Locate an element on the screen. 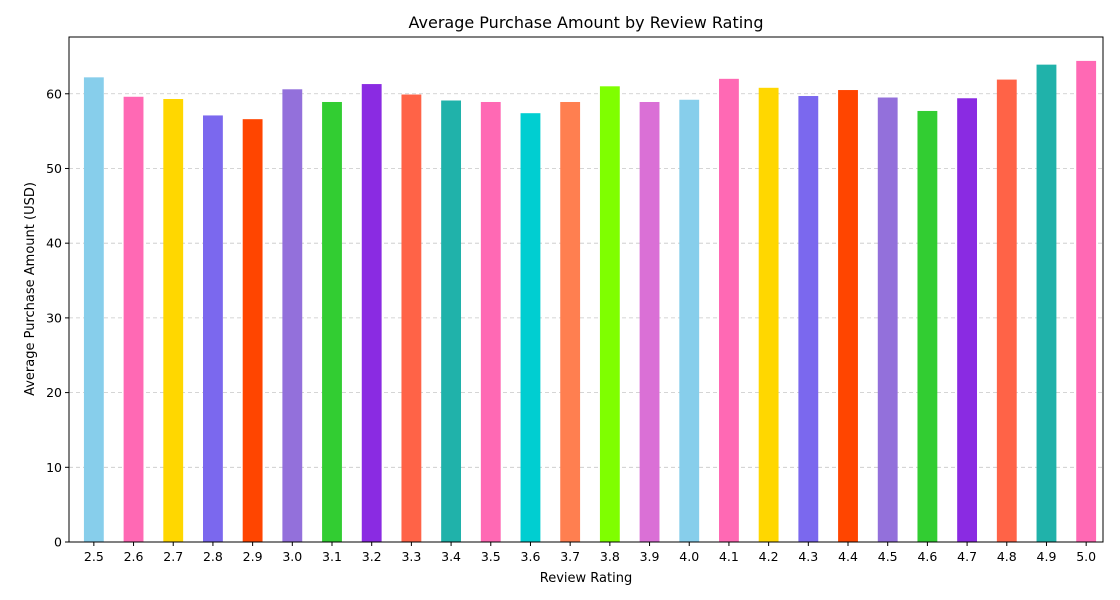  x-tick-label: 4.2 is located at coordinates (769, 556).